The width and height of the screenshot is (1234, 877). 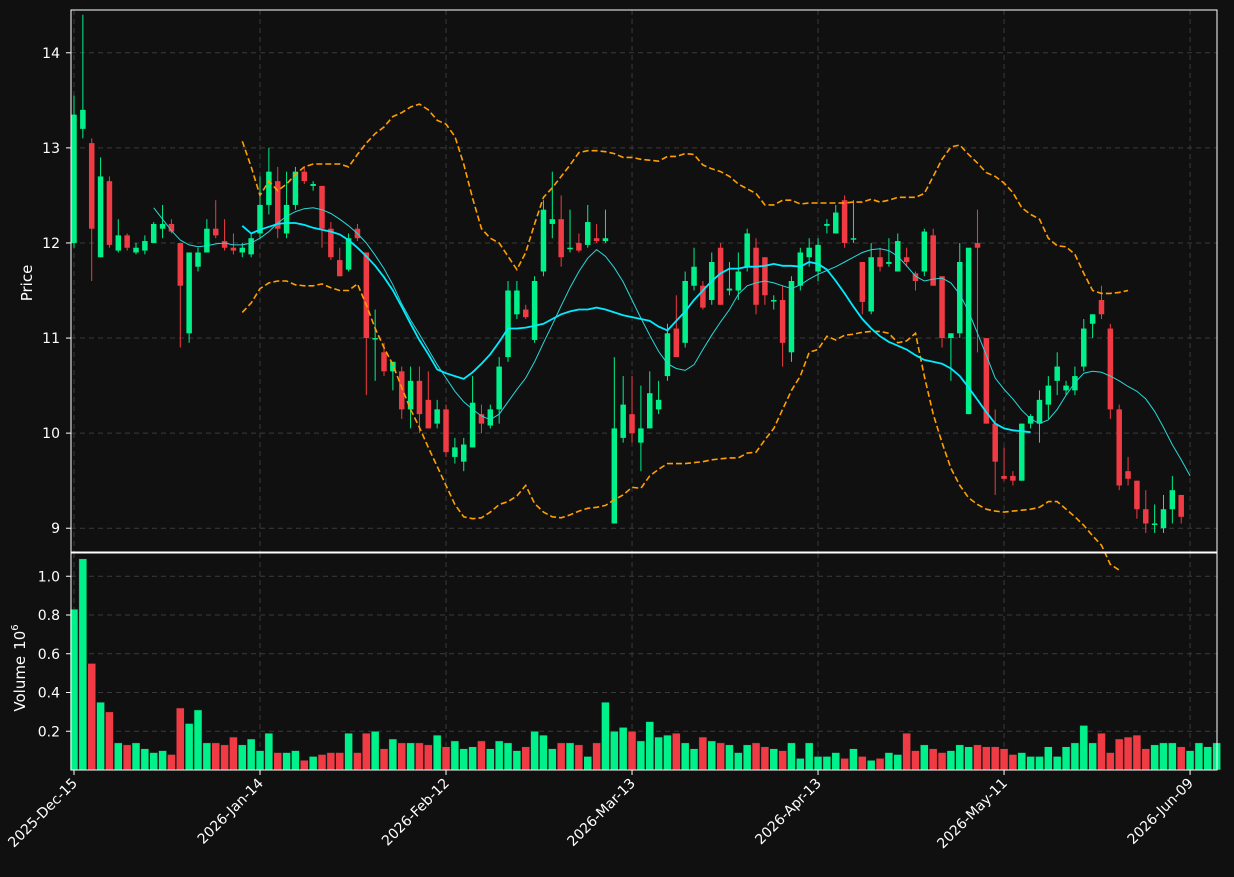 I want to click on price-tick-label: 10, so click(x=51, y=434).